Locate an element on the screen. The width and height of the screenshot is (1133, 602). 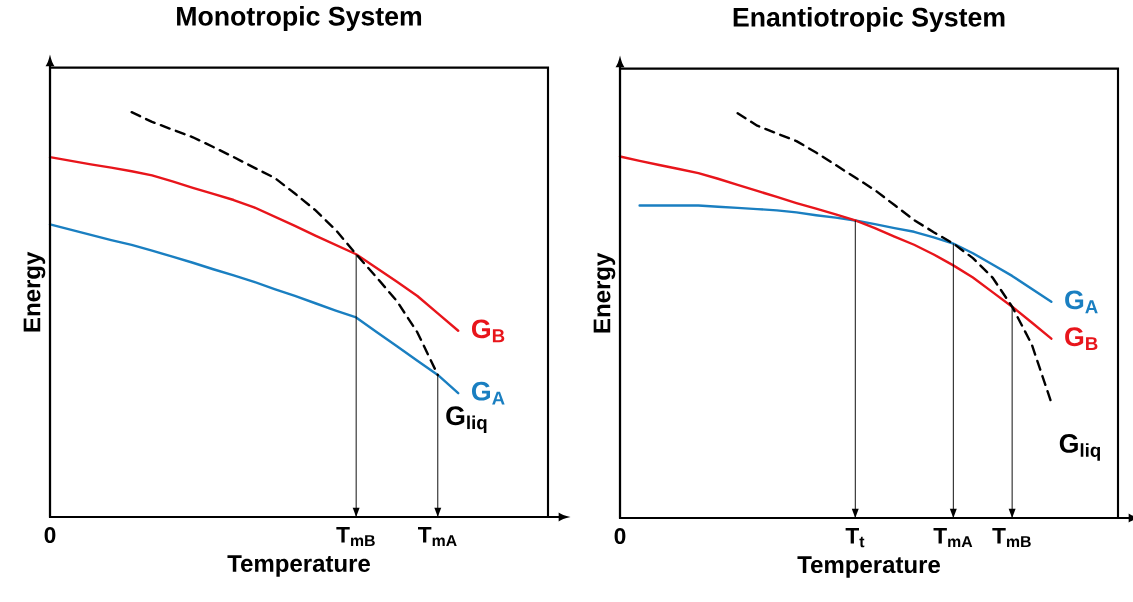
chart-title: Monotropic System is located at coordinates (299, 18).